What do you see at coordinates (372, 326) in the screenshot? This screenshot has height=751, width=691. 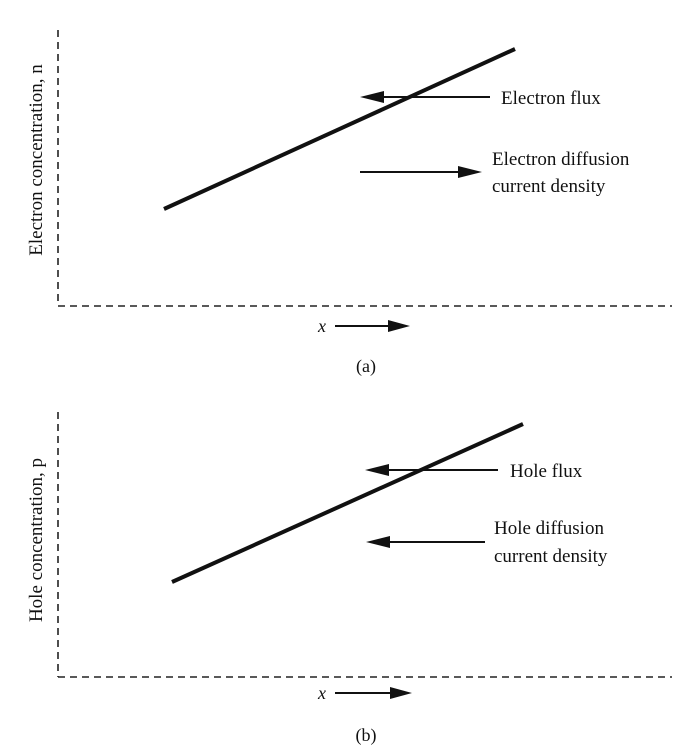 I see `panel-a-x-direction-arrow` at bounding box center [372, 326].